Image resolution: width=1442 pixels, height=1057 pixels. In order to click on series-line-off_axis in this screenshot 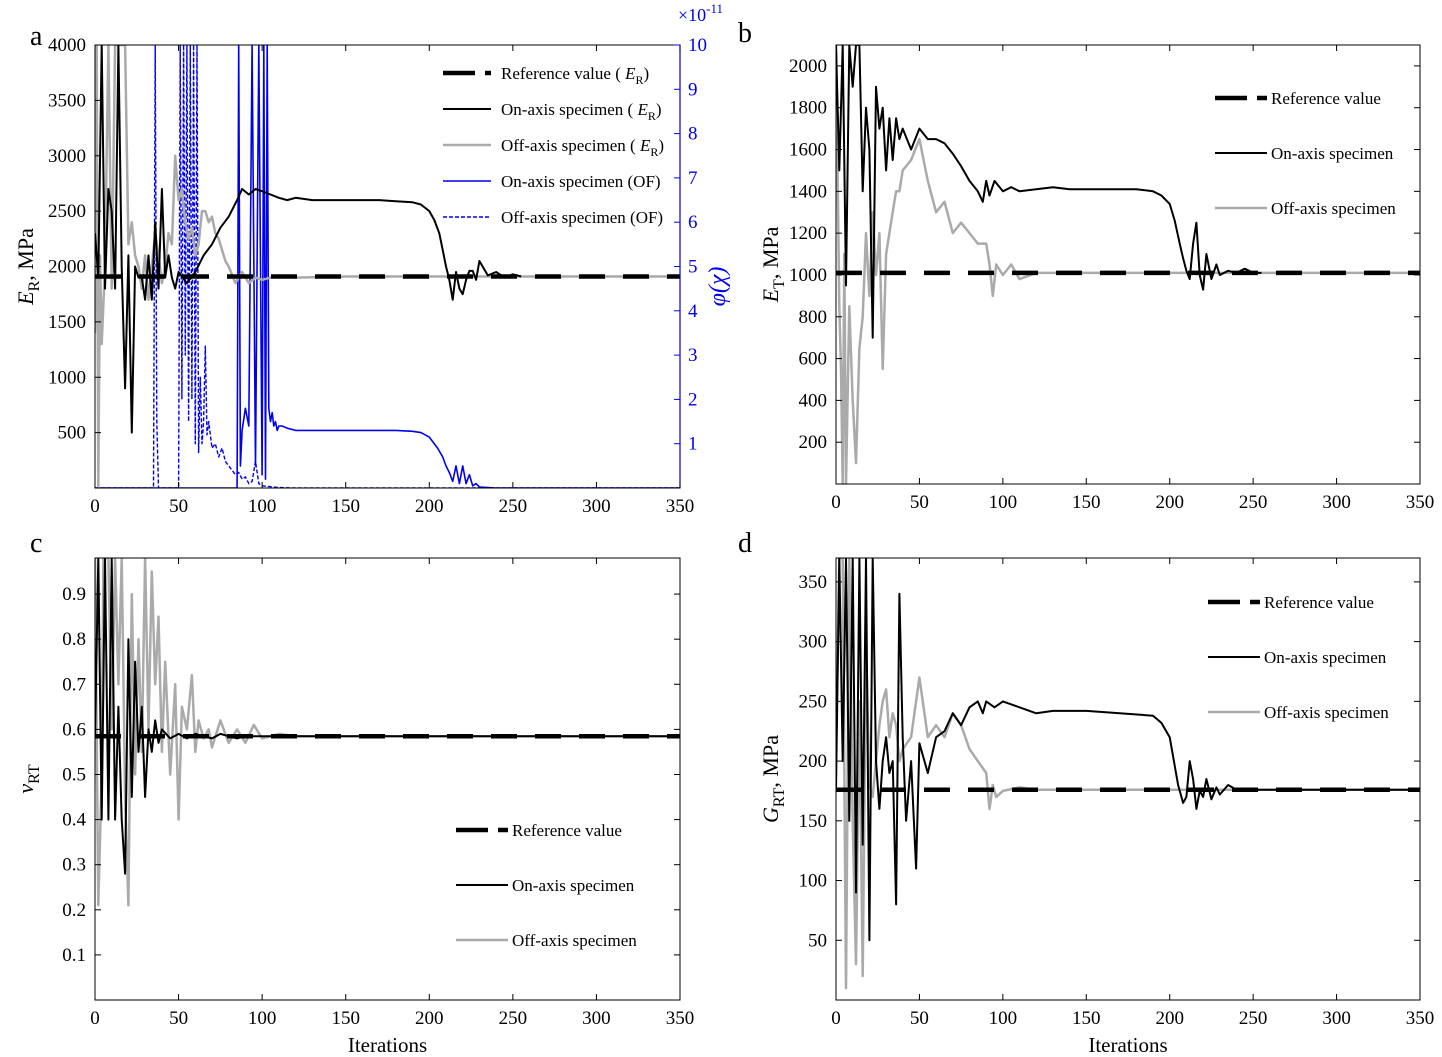, I will do `click(387, 732)`.